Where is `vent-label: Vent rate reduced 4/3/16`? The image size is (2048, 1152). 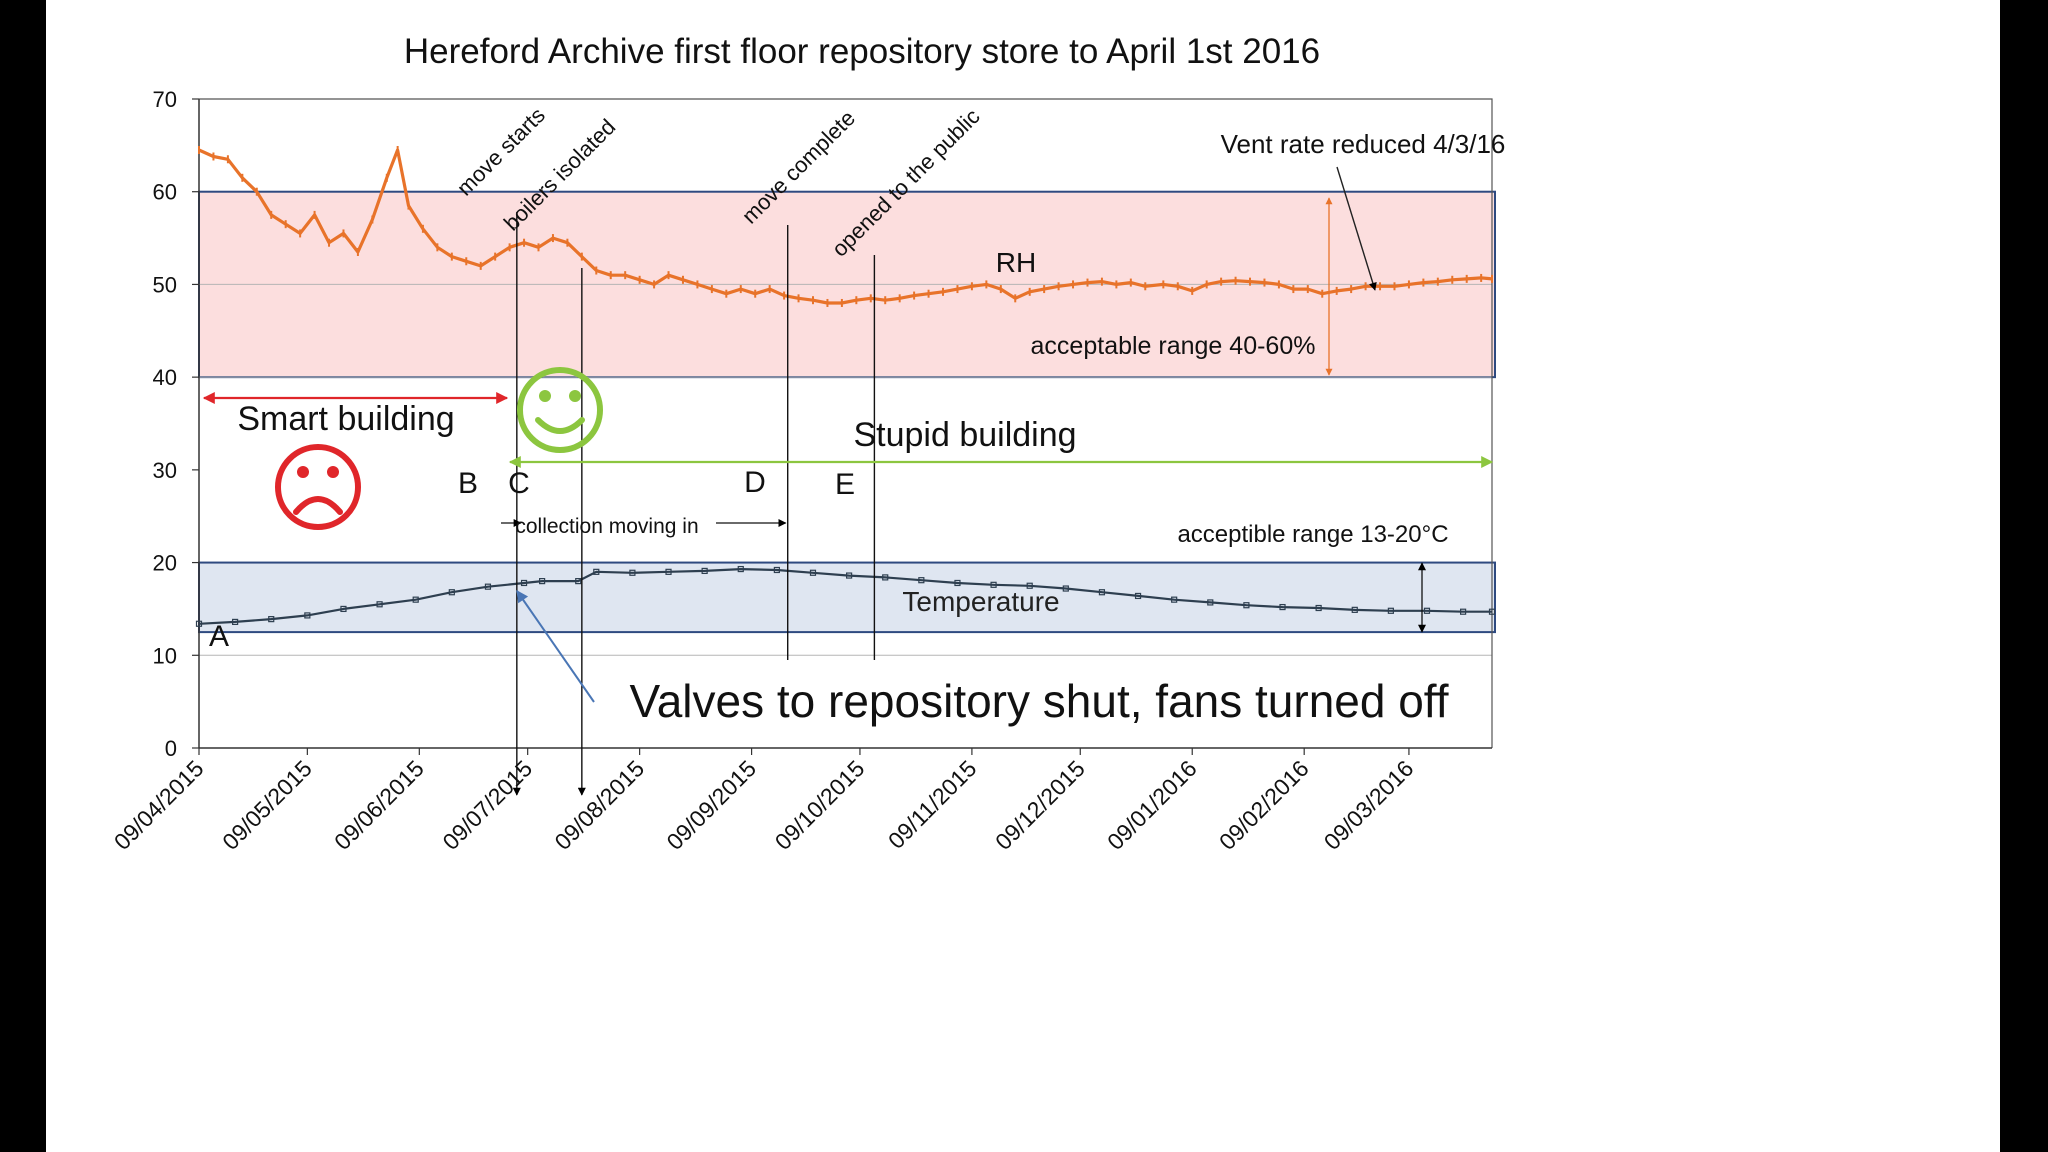 vent-label: Vent rate reduced 4/3/16 is located at coordinates (1363, 144).